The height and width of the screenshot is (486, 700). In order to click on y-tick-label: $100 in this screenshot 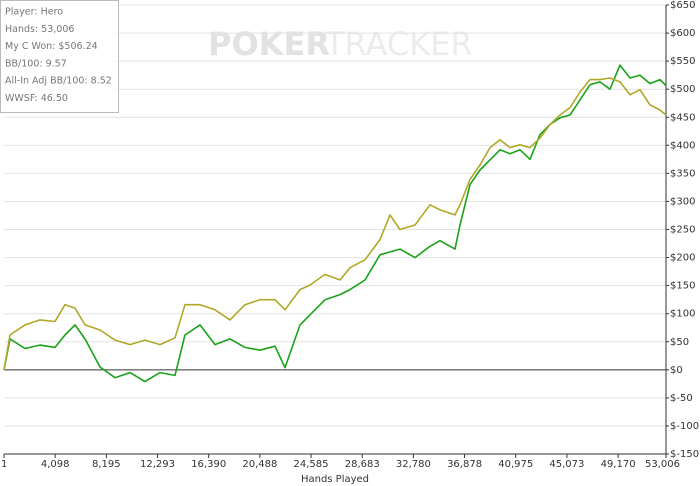, I will do `click(682, 314)`.